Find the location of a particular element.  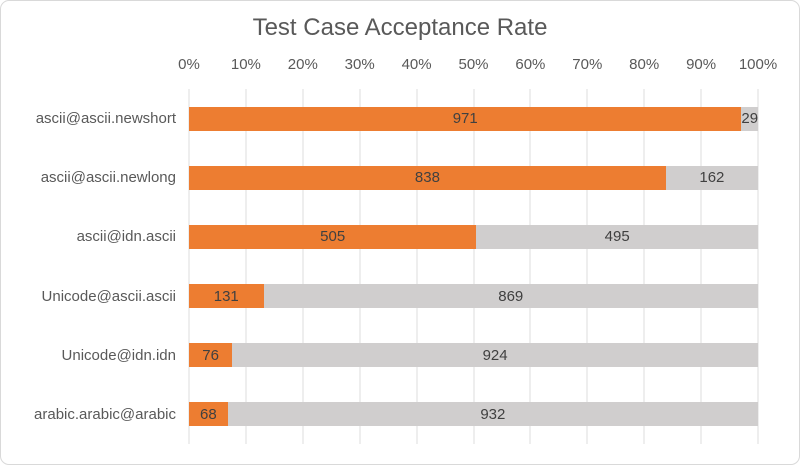

bar-row: 68 932 is located at coordinates (473, 414).